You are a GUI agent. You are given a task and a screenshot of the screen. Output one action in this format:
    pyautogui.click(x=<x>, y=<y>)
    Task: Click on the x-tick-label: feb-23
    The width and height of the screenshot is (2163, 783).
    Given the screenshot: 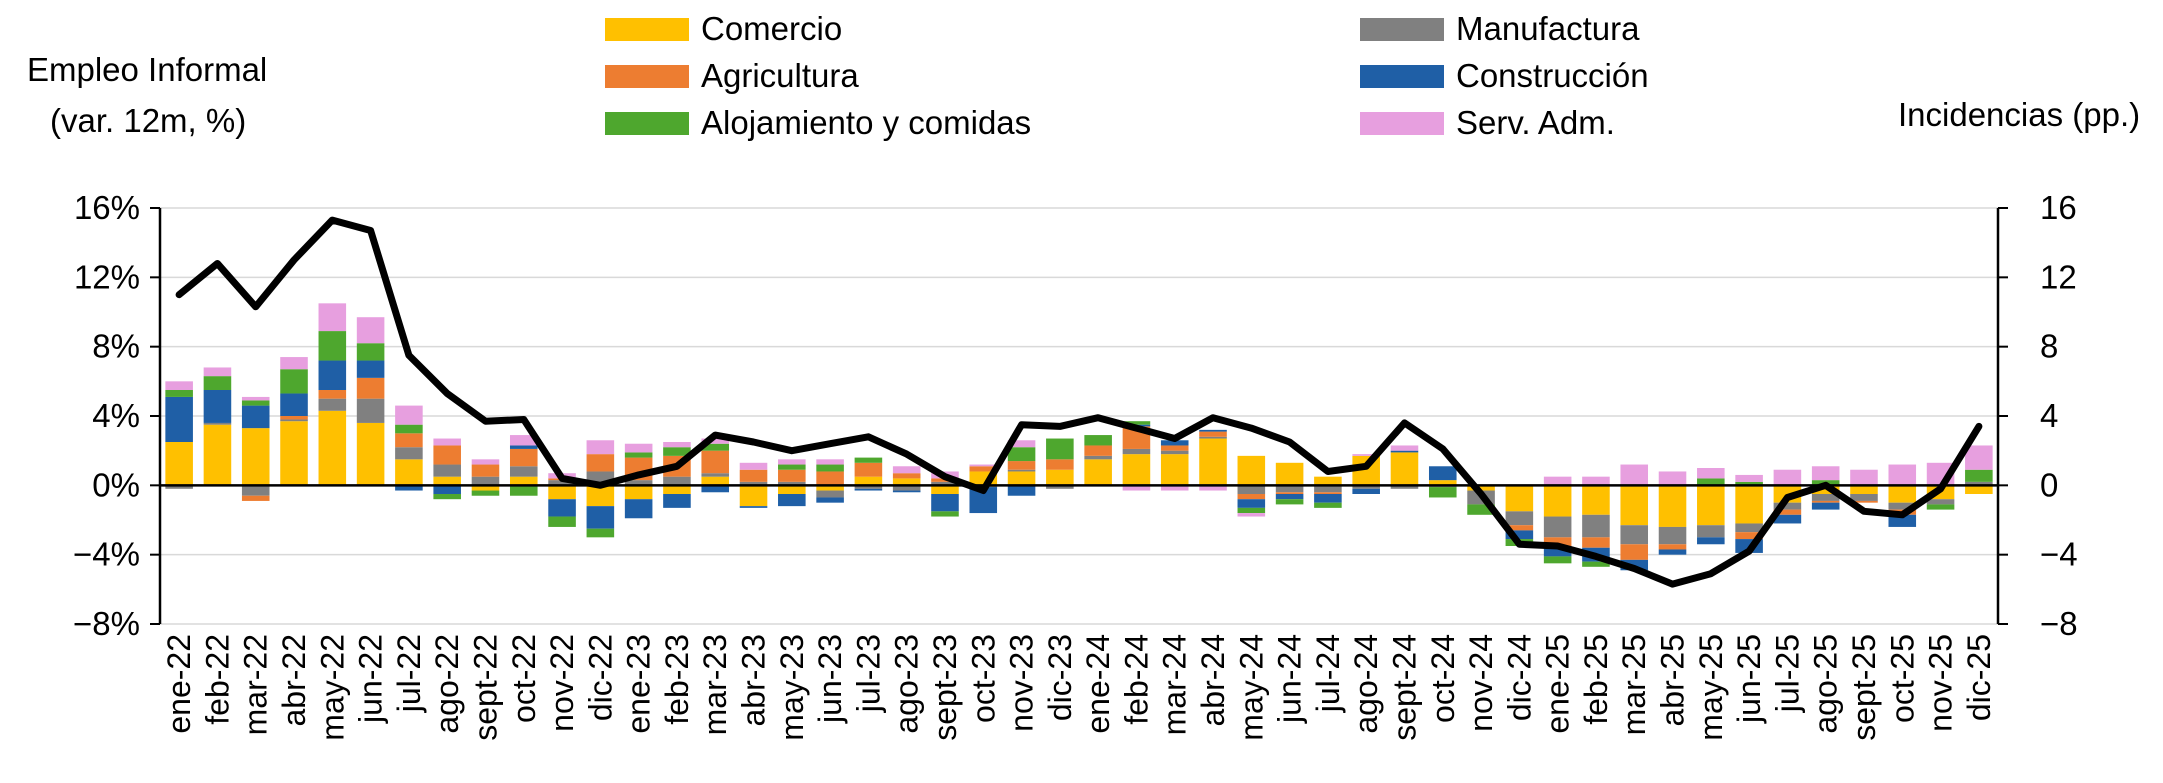 What is the action you would take?
    pyautogui.click(x=677, y=679)
    